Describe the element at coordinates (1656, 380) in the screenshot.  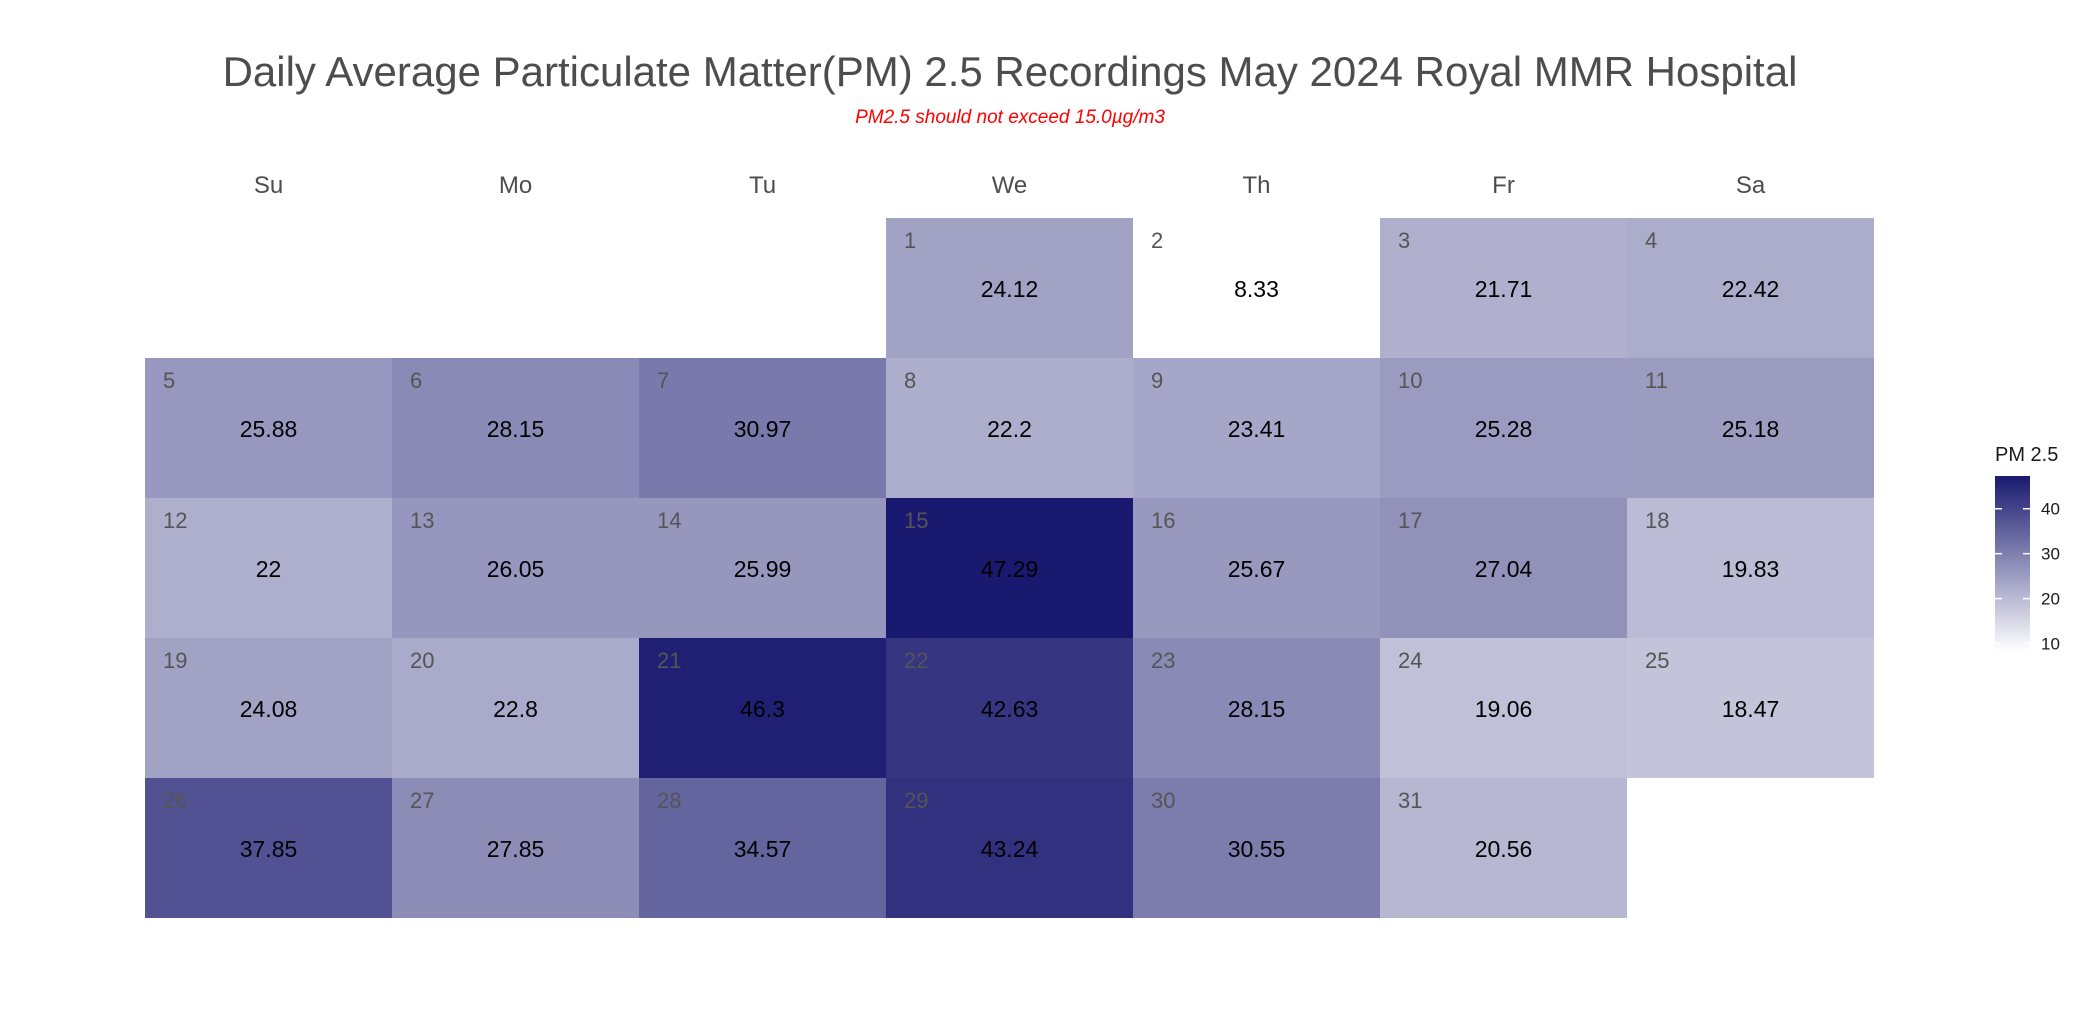
I see `day-number-11: 11` at that location.